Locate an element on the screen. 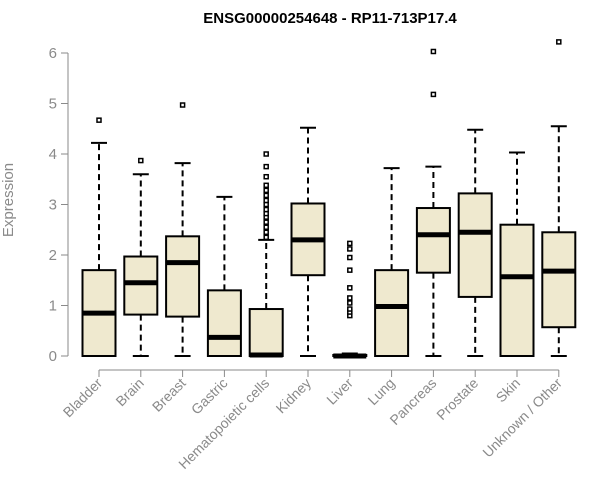 The image size is (600, 500). x-tick-label: Bladder is located at coordinates (83, 398).